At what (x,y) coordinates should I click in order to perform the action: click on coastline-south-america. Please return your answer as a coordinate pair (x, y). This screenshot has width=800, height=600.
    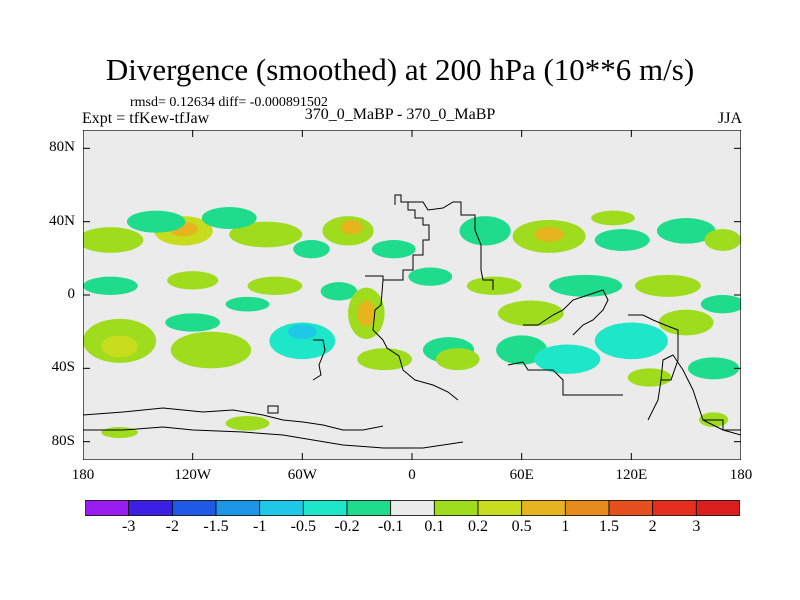
    Looking at the image, I should click on (319, 360).